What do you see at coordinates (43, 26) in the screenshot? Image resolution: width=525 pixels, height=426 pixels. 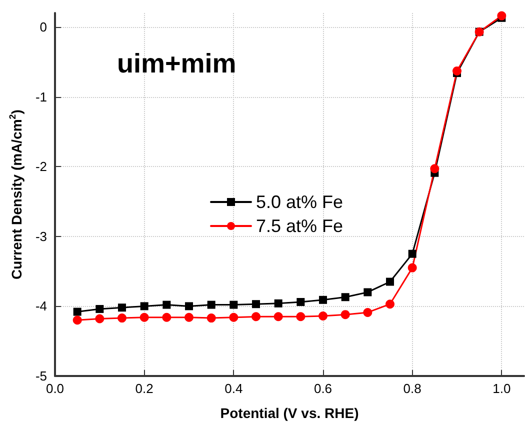 I see `y-tick-label: 0` at bounding box center [43, 26].